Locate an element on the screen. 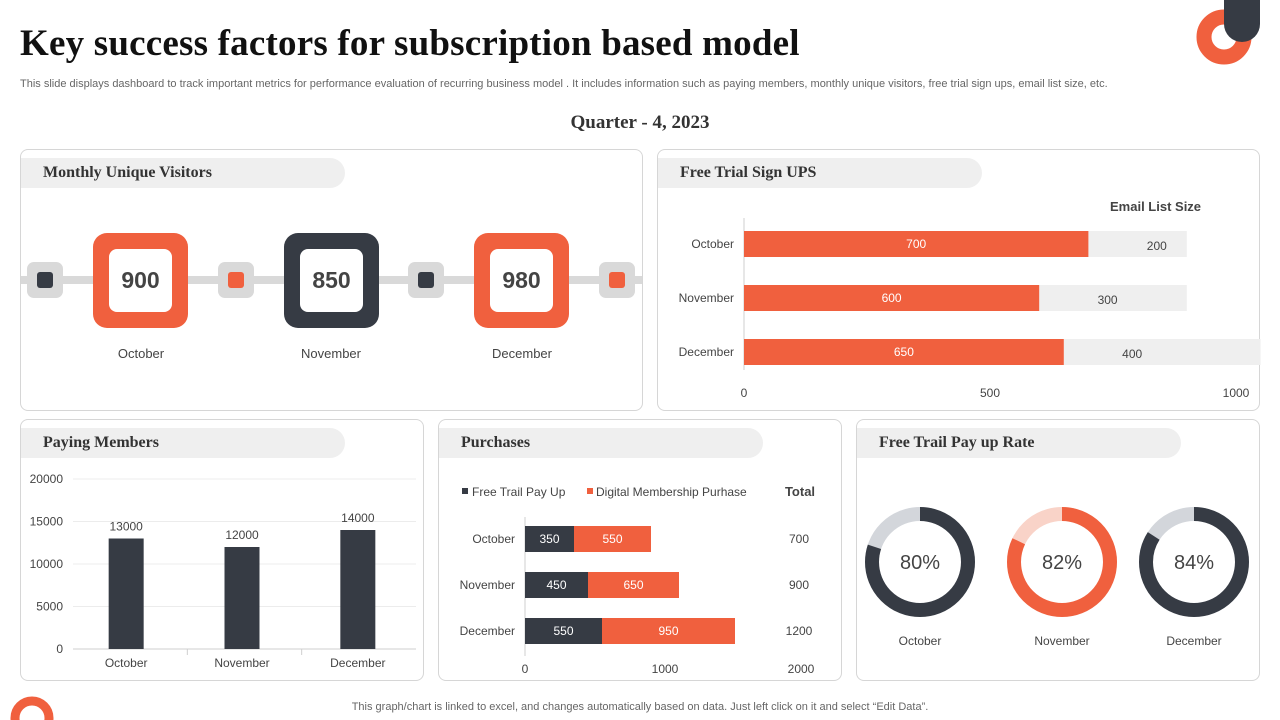 Image resolution: width=1280 pixels, height=720 pixels. digital-value-label: 550 is located at coordinates (612, 539).